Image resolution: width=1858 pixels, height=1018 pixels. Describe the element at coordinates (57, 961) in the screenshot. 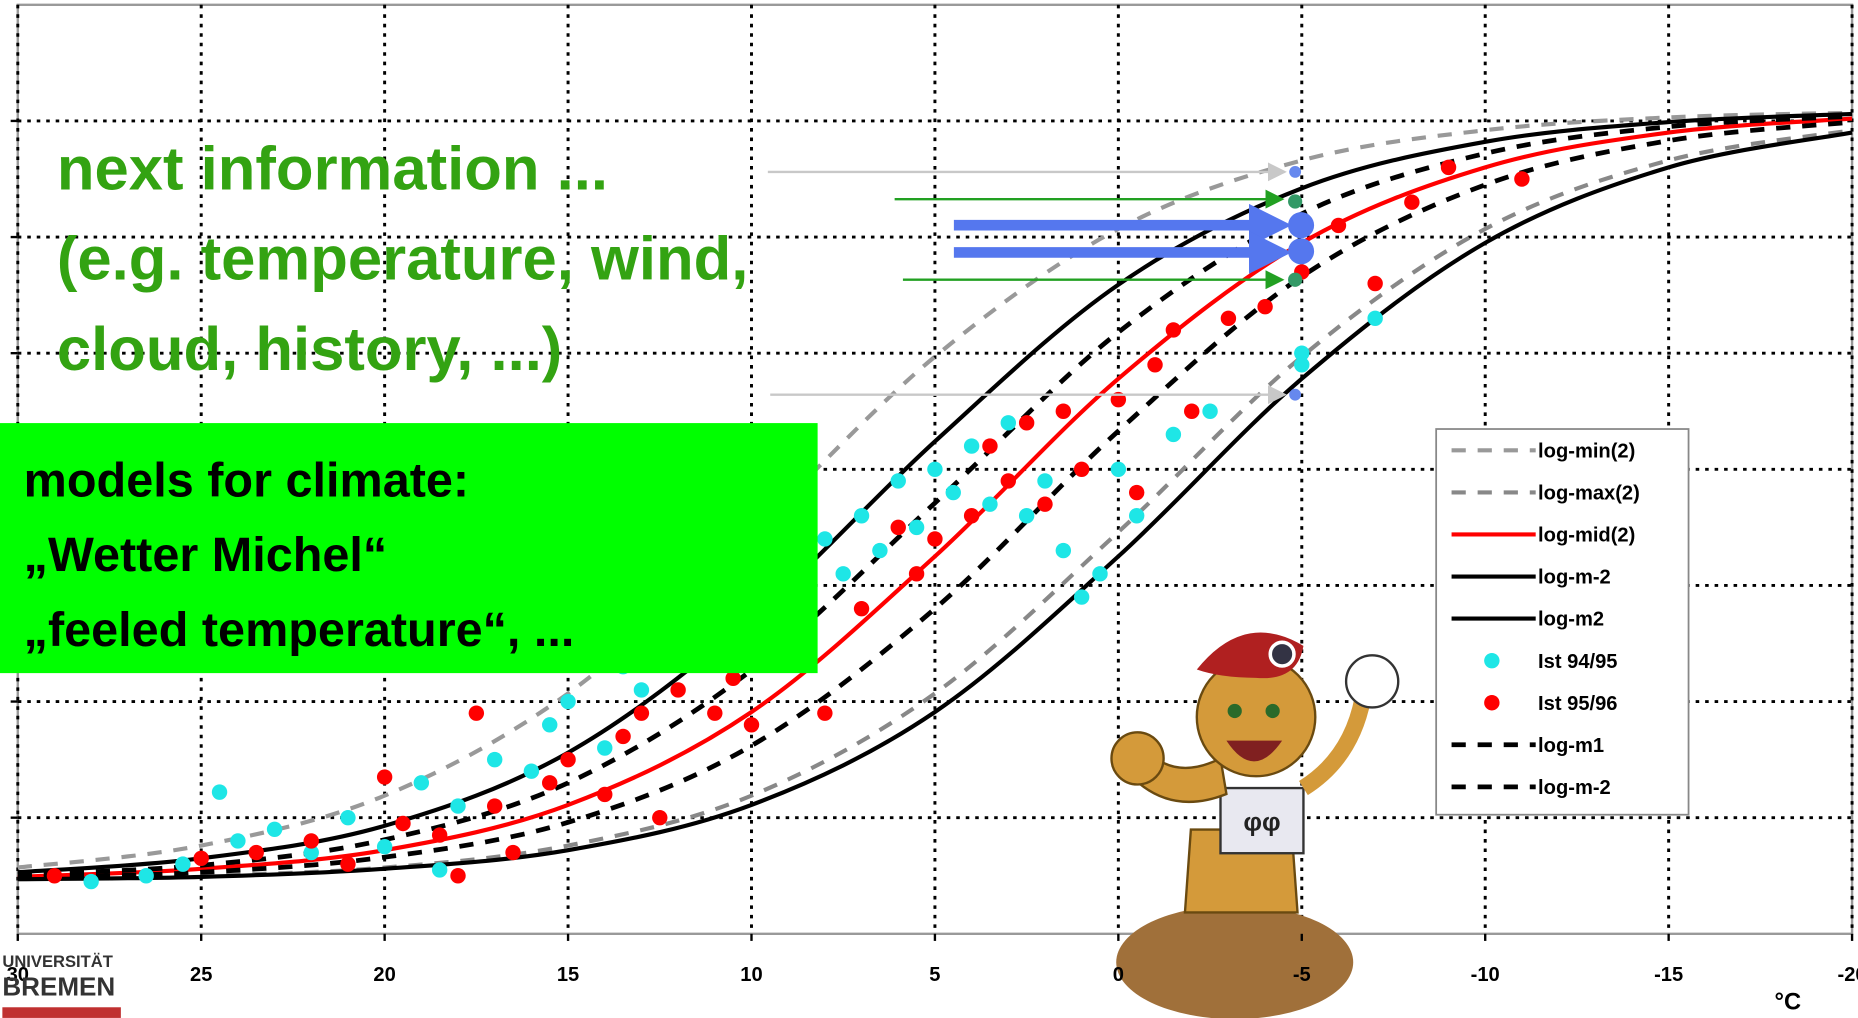

I see `logo-text: UNIVERSITÄT` at that location.